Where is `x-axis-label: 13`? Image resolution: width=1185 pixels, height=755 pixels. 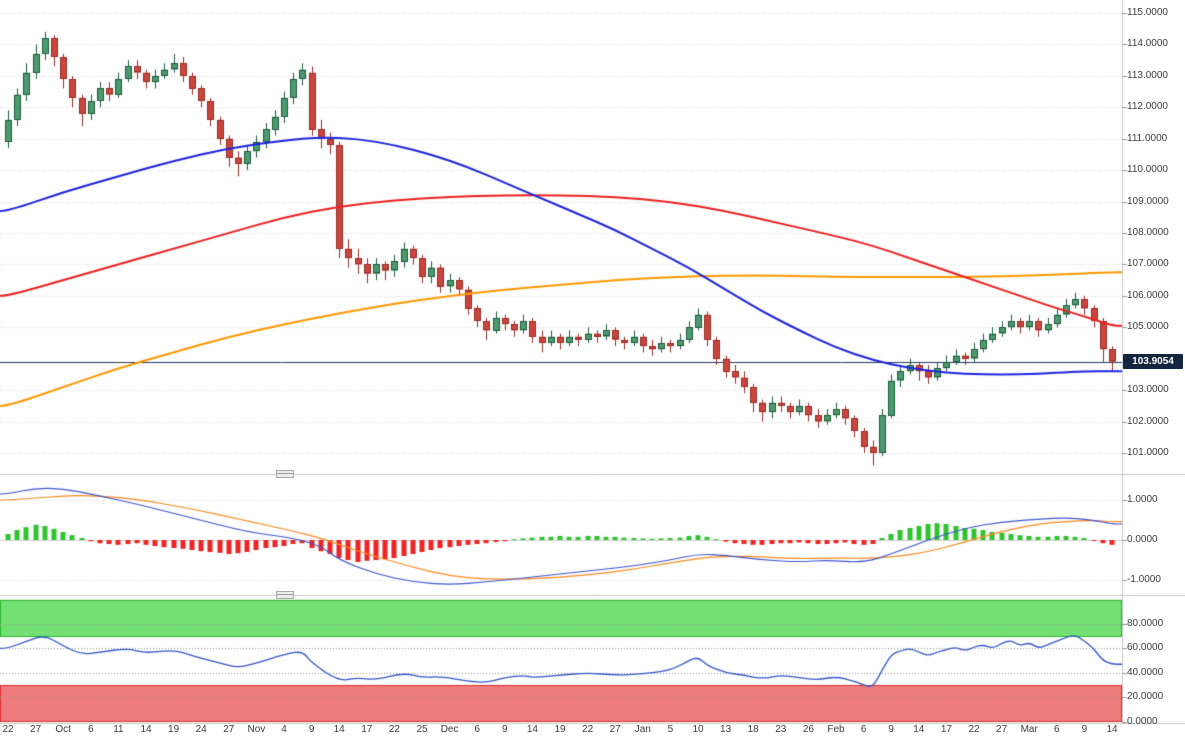 x-axis-label: 13 is located at coordinates (726, 729).